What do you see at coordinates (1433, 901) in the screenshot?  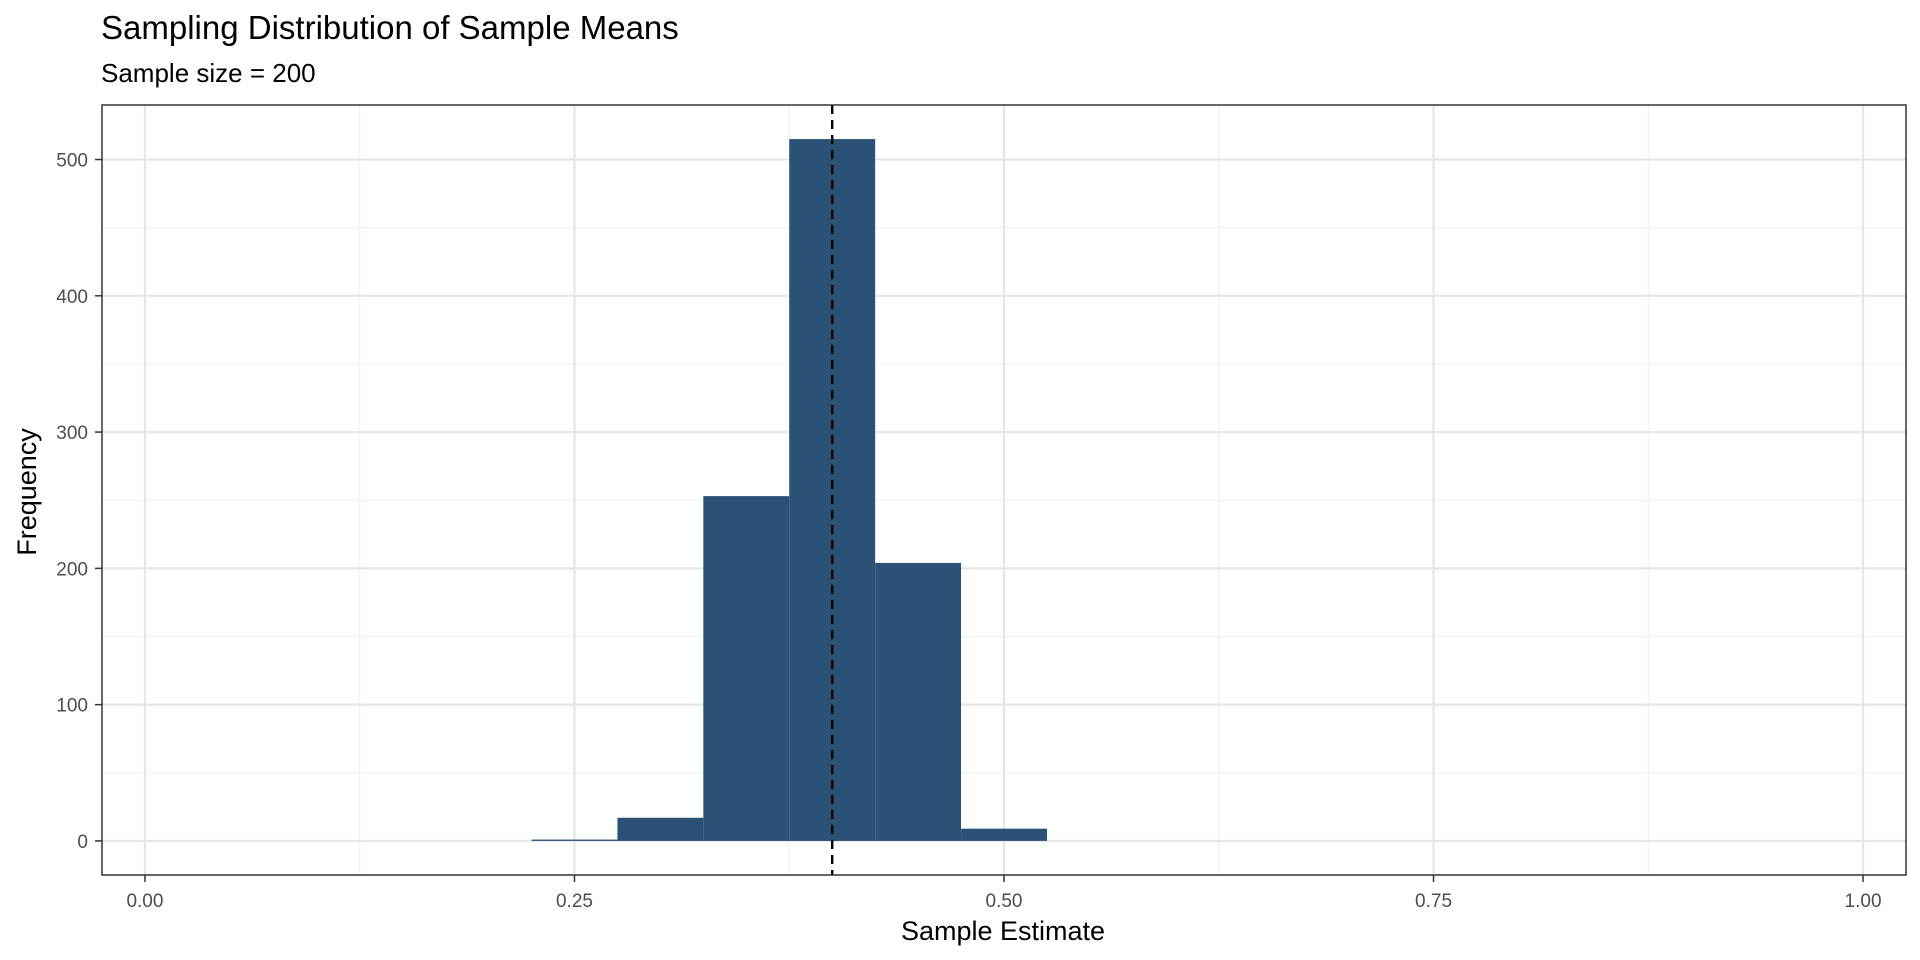 I see `x-tick-label: 0.75` at bounding box center [1433, 901].